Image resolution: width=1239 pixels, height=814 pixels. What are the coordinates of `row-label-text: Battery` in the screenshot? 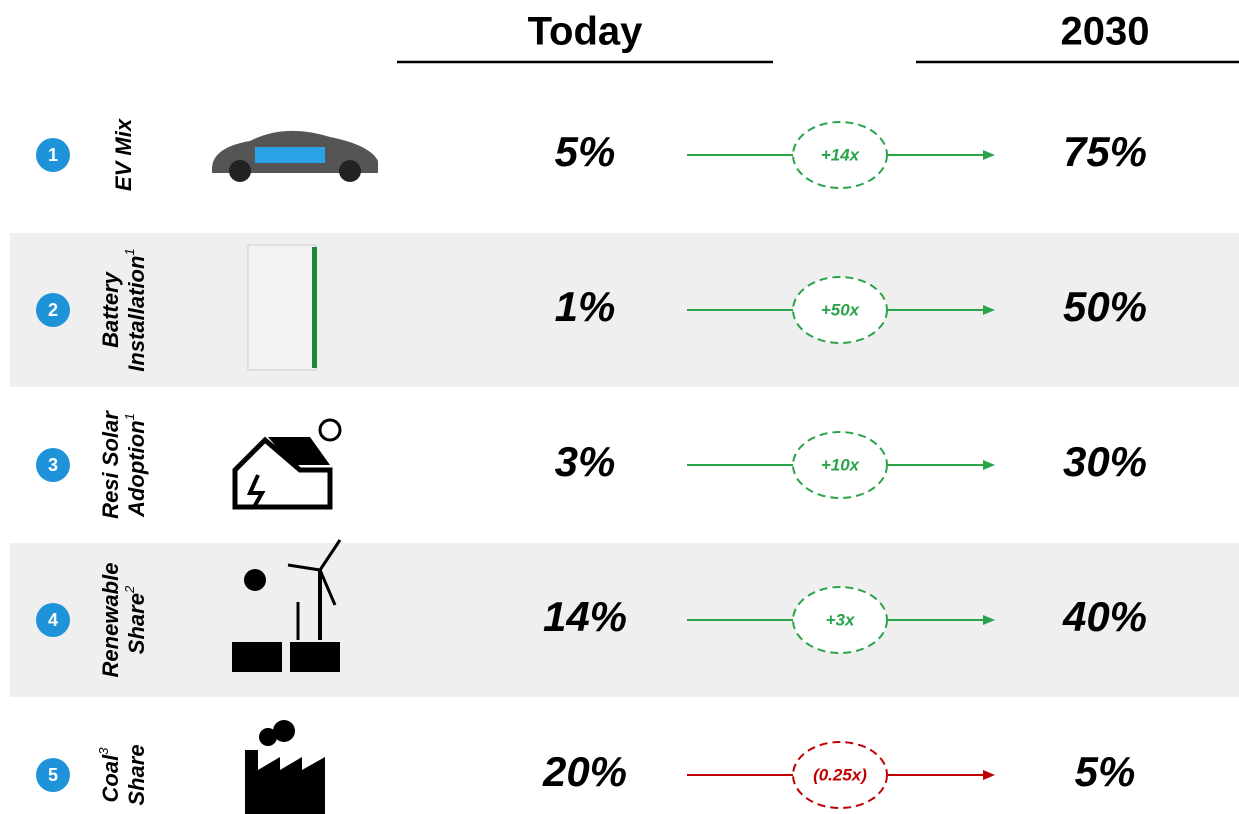 It's located at (110, 309).